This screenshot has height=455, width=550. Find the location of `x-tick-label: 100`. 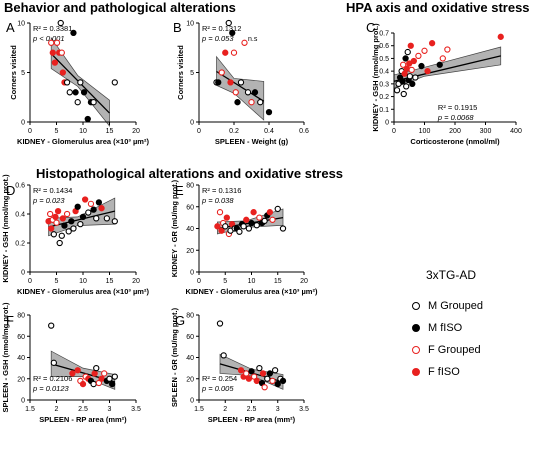

x-tick-label: 100 is located at coordinates (425, 131).